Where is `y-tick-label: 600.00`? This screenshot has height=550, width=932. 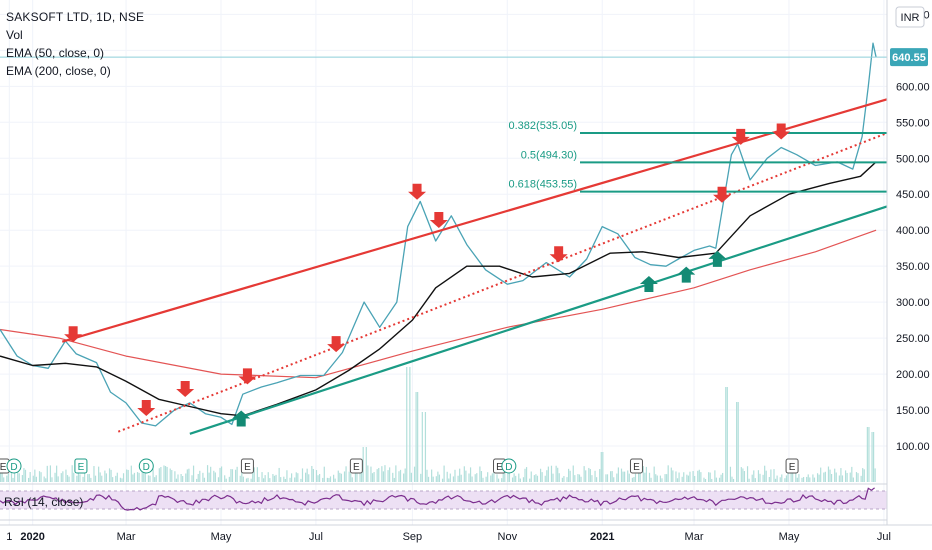 y-tick-label: 600.00 is located at coordinates (913, 87).